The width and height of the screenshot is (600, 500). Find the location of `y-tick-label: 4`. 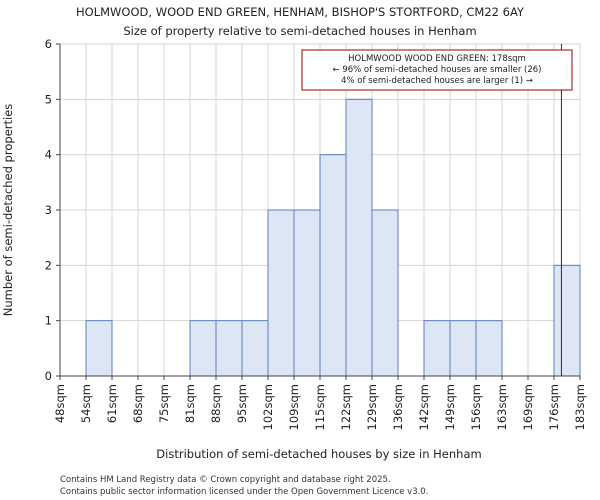

y-tick-label: 4 is located at coordinates (48, 155).